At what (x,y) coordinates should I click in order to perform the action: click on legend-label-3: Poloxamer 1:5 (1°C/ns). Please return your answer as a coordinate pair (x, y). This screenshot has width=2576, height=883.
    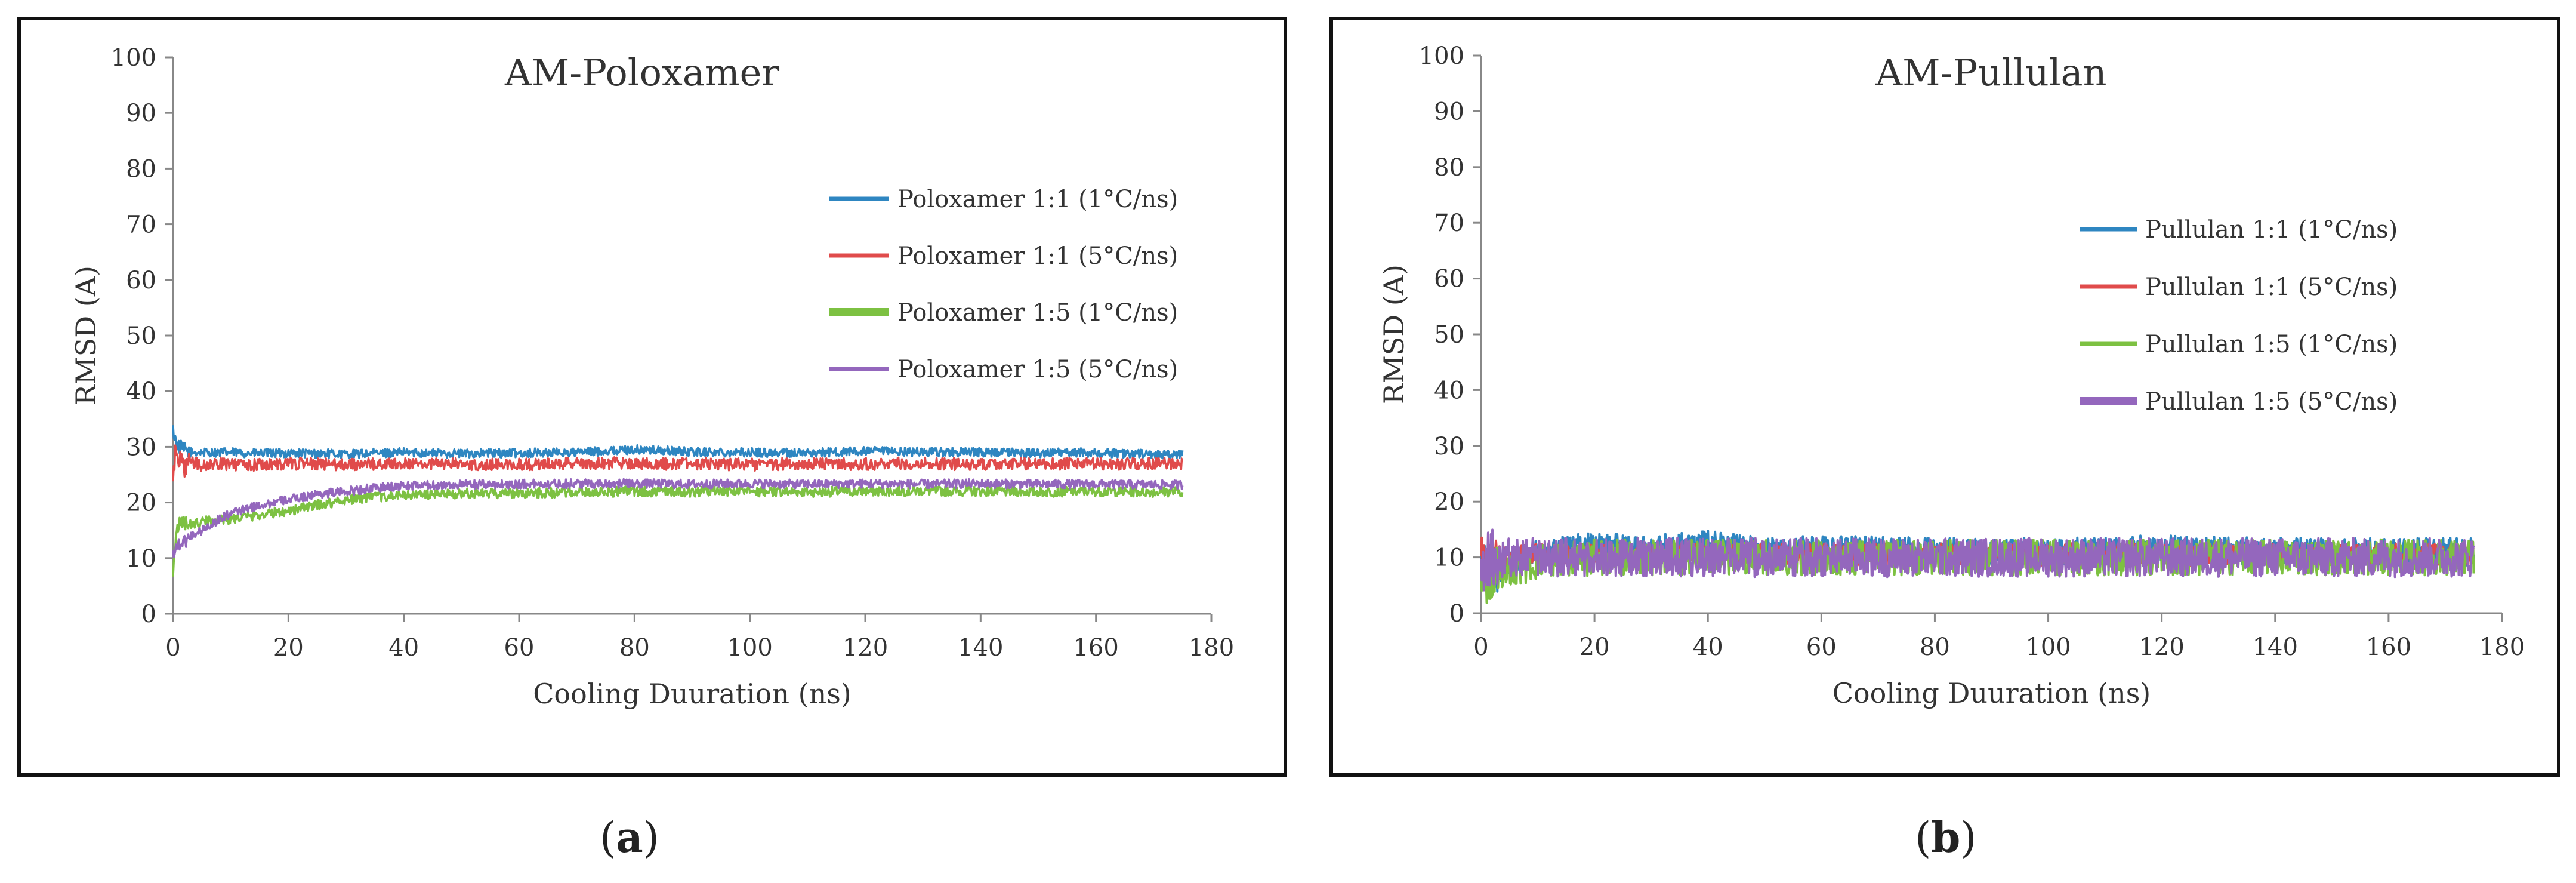
    Looking at the image, I should click on (1038, 313).